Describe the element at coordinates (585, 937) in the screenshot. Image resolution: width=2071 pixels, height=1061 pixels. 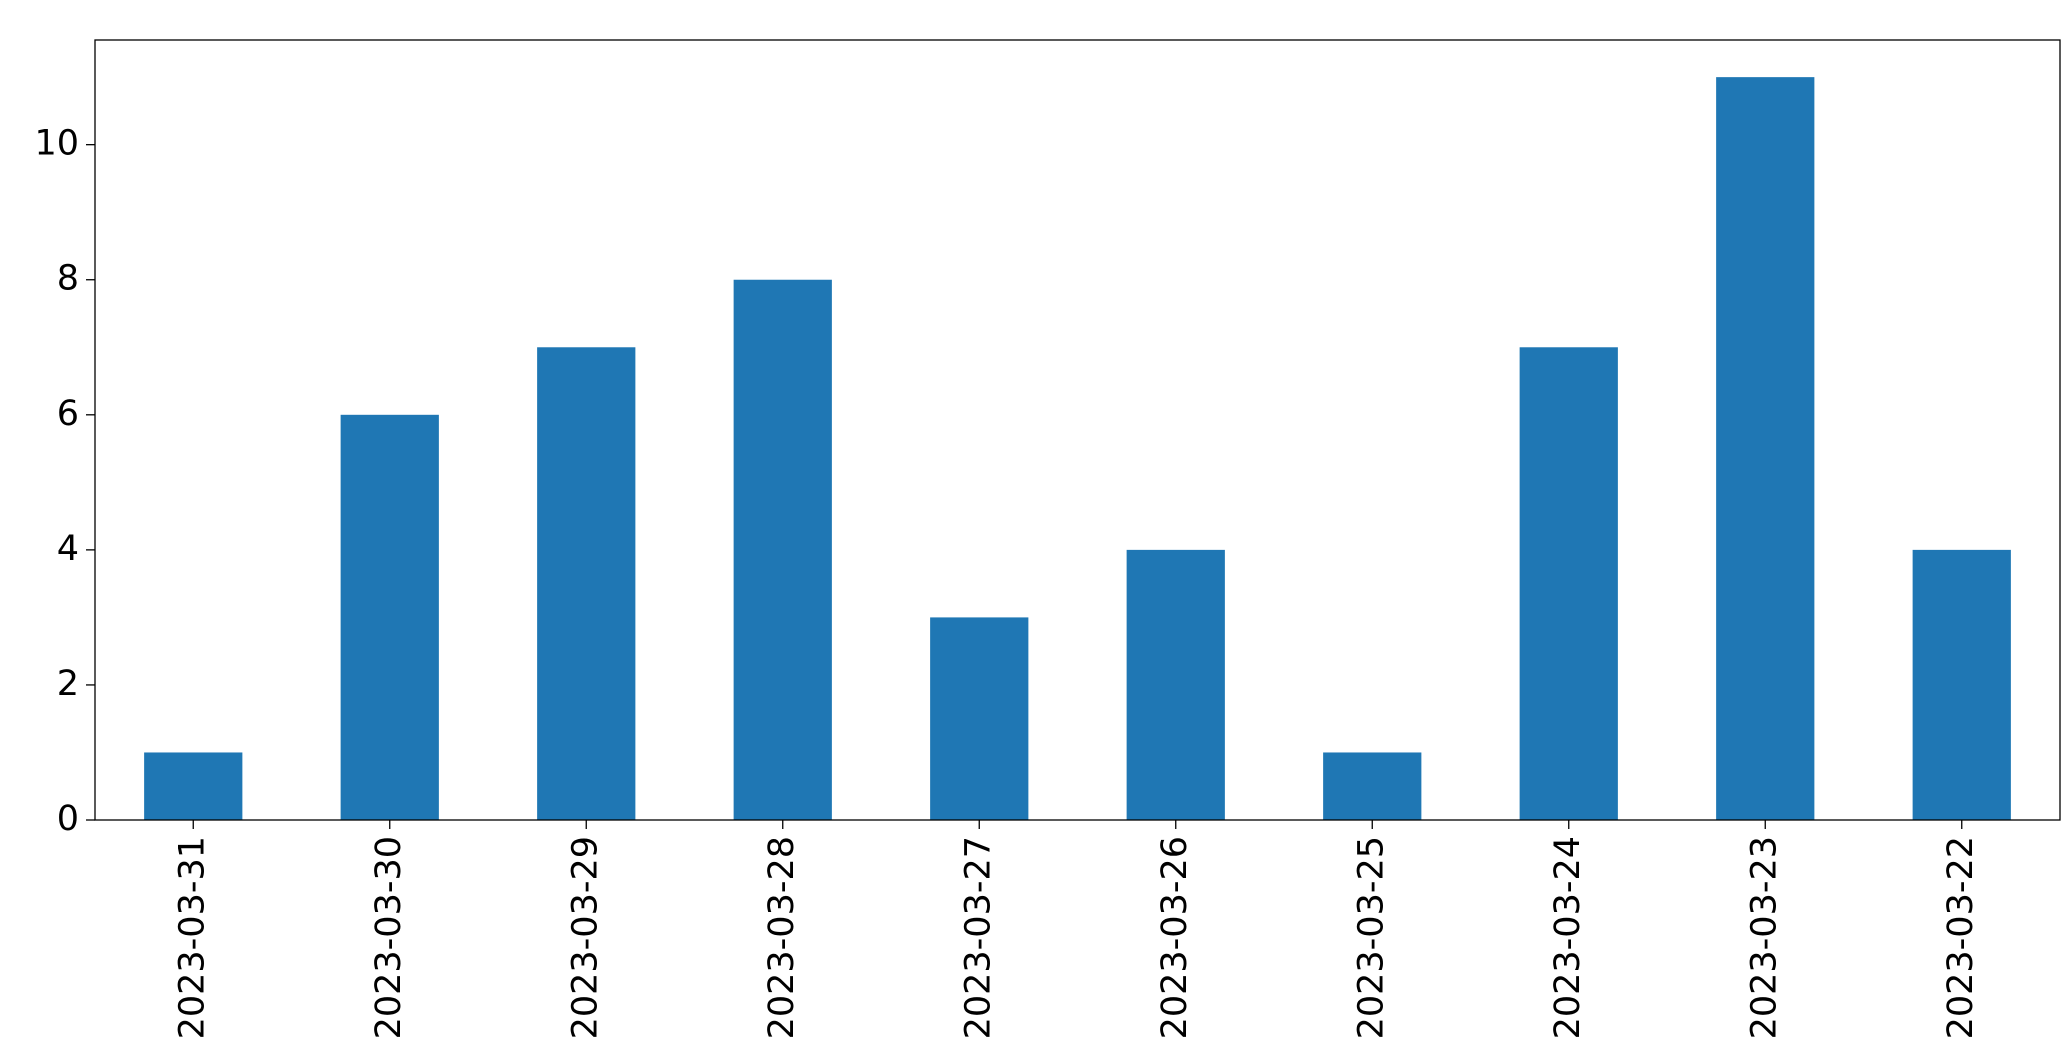
I see `x-tick-label: 2023-03-29` at that location.